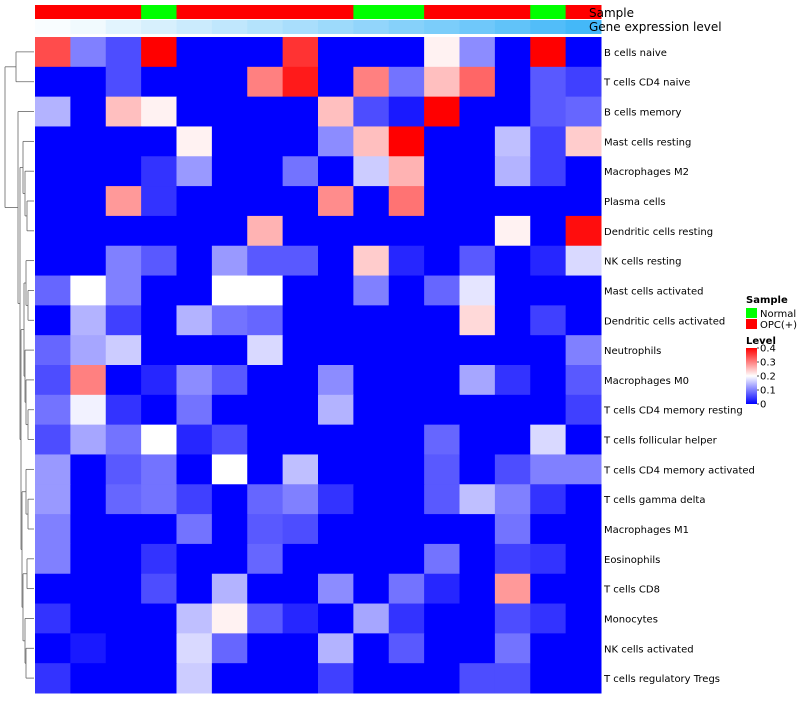 The image size is (800, 704). I want to click on level-tick-label: 0.2, so click(768, 377).